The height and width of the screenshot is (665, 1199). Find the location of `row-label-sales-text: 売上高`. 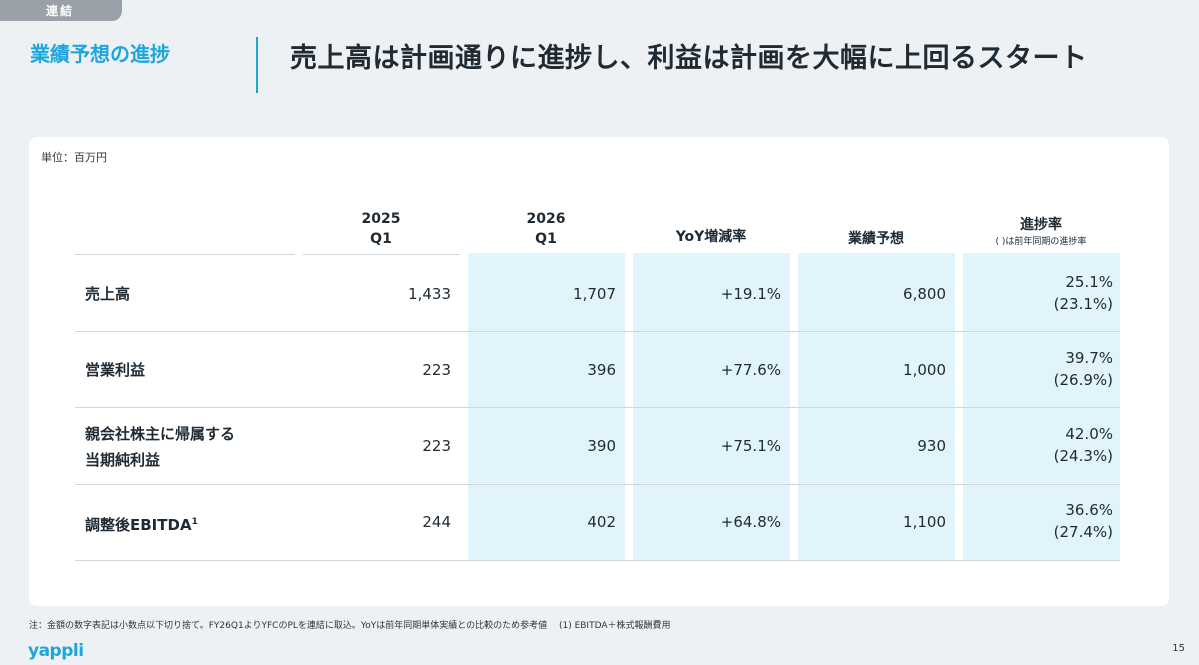

row-label-sales-text: 売上高 is located at coordinates (108, 294).